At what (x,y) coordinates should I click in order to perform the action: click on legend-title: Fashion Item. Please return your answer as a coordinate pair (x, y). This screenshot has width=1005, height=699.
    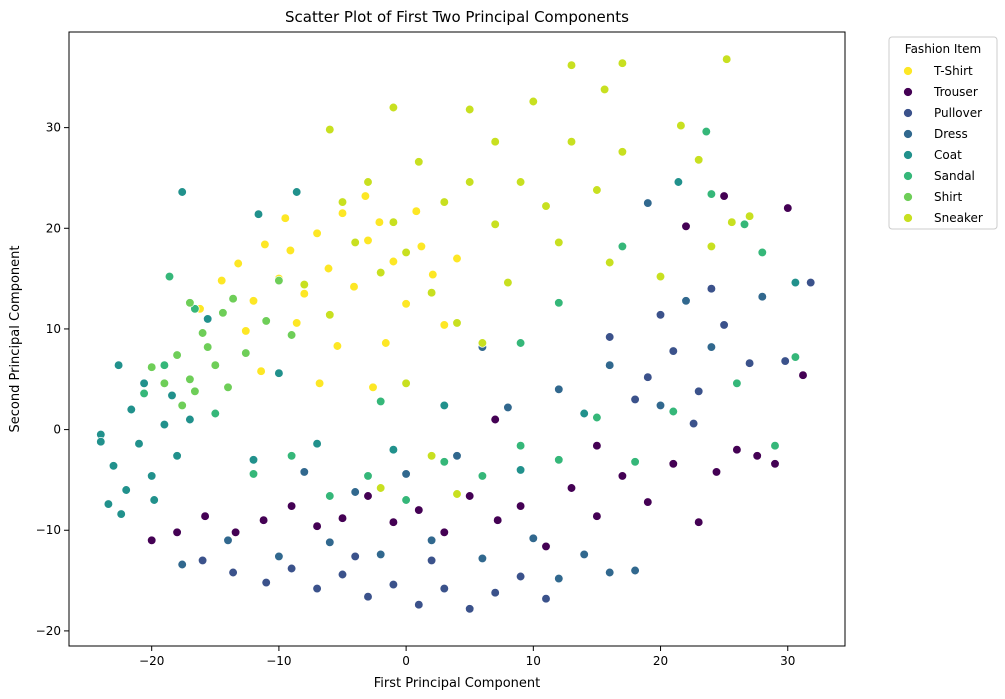
    Looking at the image, I should click on (943, 49).